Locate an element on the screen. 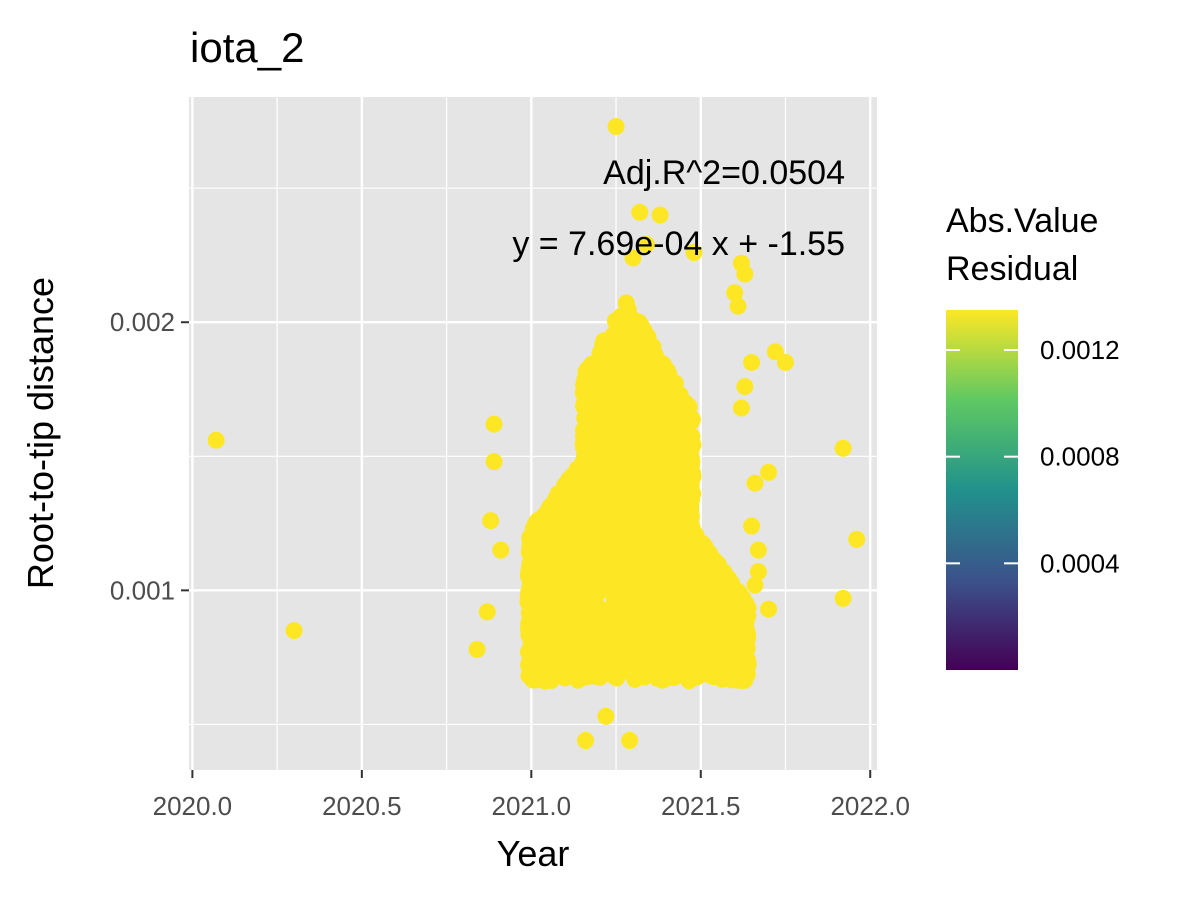 The height and width of the screenshot is (900, 1200). y-axis-title: Root-to-tip distance is located at coordinates (40, 433).